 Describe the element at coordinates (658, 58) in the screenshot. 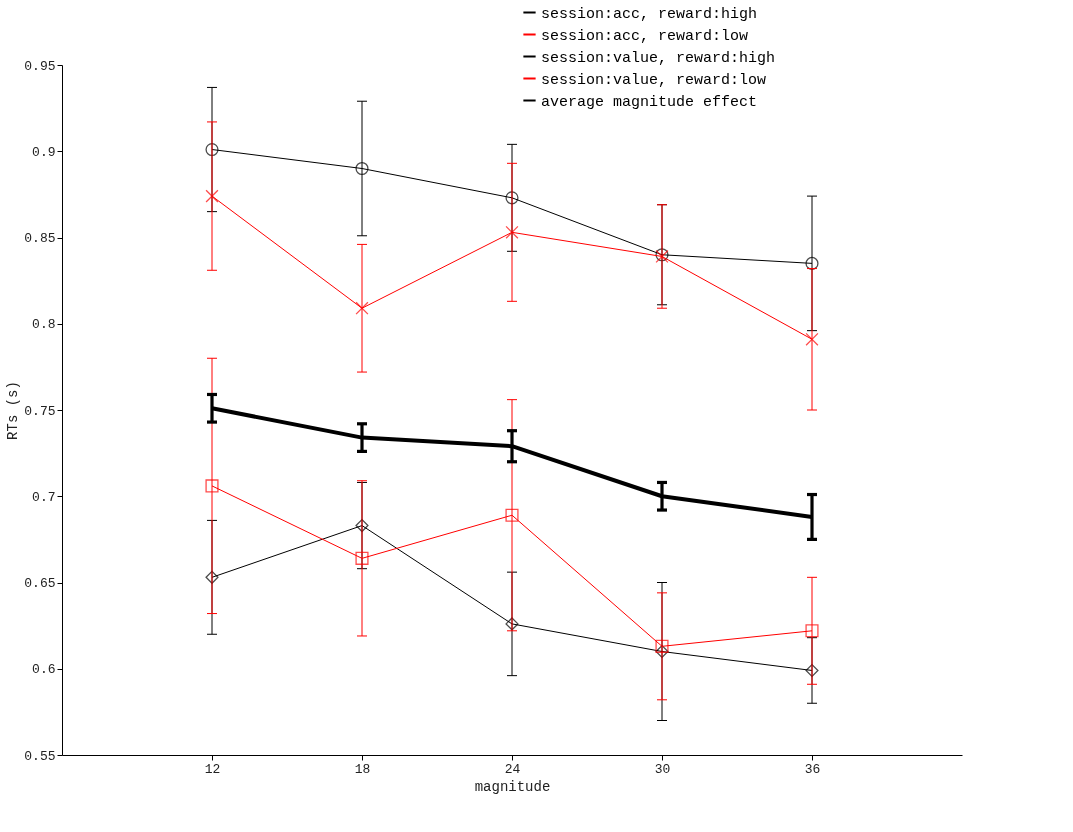

I see `legend-label: session:value, reward:high` at that location.